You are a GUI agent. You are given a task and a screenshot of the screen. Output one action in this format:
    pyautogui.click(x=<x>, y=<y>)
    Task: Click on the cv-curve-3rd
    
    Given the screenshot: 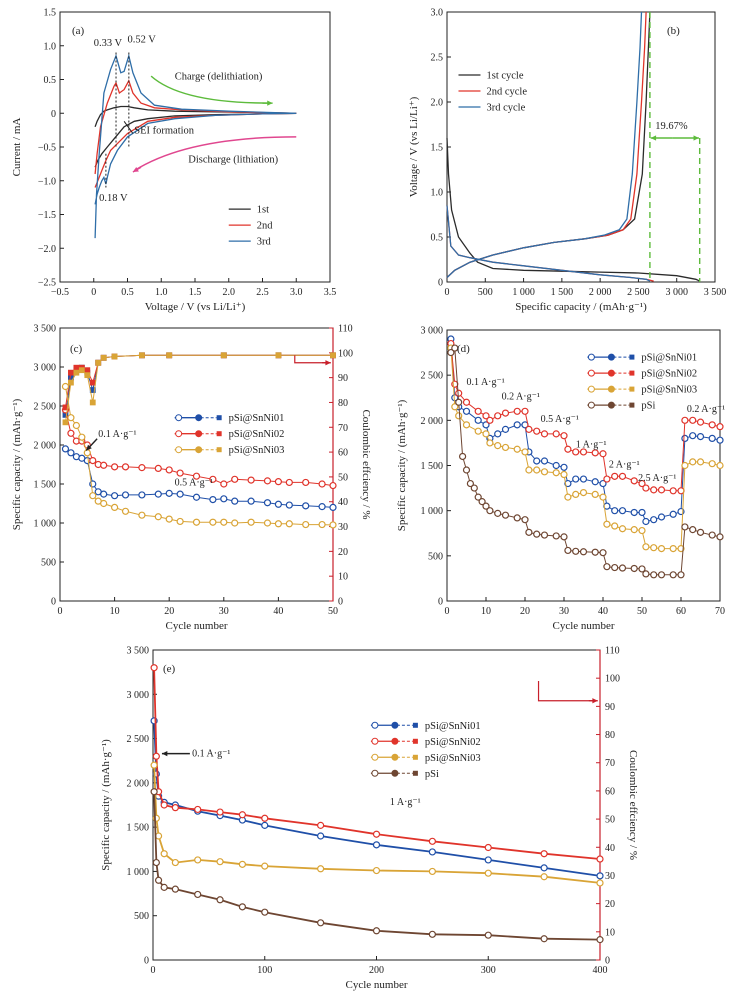 What is the action you would take?
    pyautogui.click(x=195, y=146)
    